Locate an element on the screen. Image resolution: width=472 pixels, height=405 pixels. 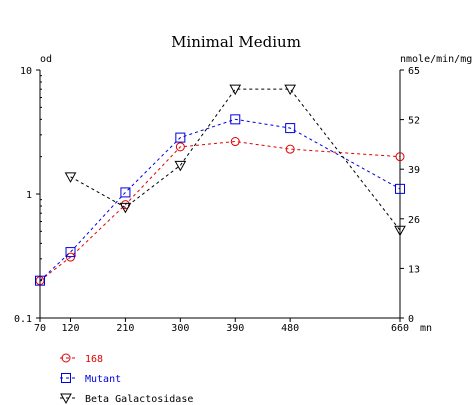
y-right-tick-label: 52 is located at coordinates (414, 121).